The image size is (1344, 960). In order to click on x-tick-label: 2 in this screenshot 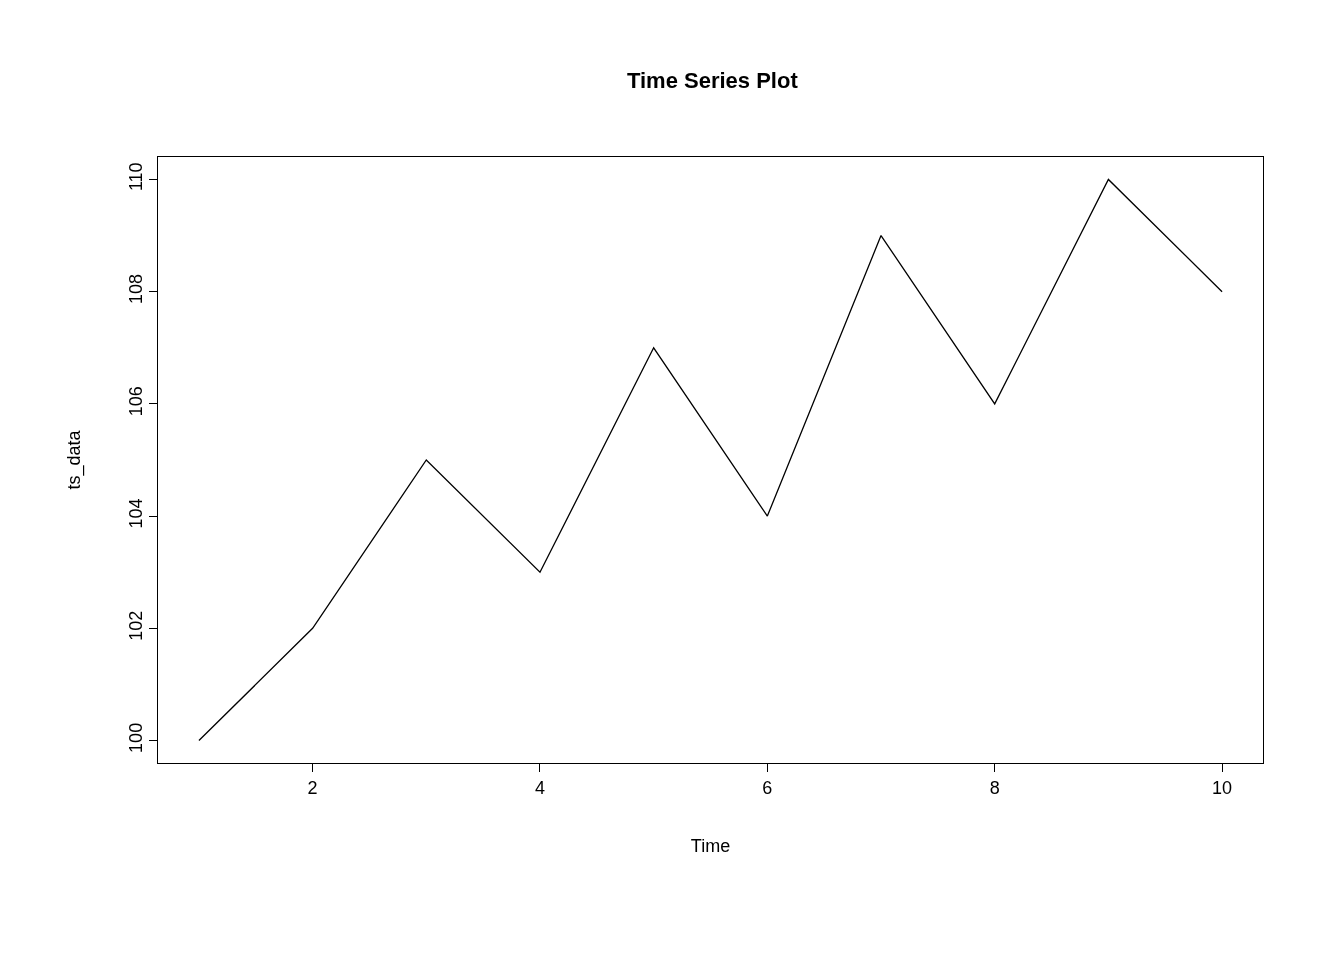, I will do `click(312, 787)`.